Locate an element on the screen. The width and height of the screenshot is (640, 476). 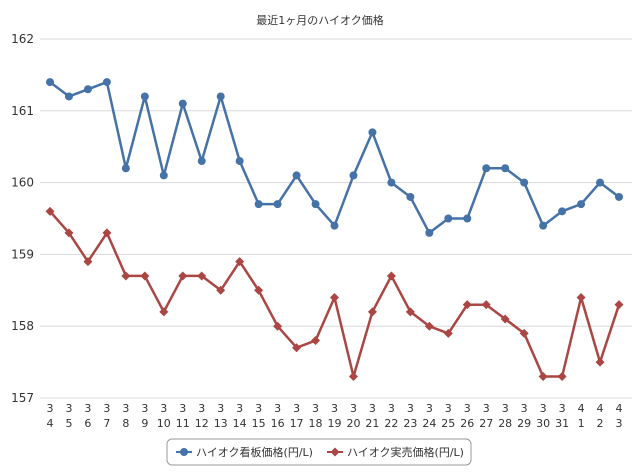
y-tick-label: 159 is located at coordinates (22, 254).